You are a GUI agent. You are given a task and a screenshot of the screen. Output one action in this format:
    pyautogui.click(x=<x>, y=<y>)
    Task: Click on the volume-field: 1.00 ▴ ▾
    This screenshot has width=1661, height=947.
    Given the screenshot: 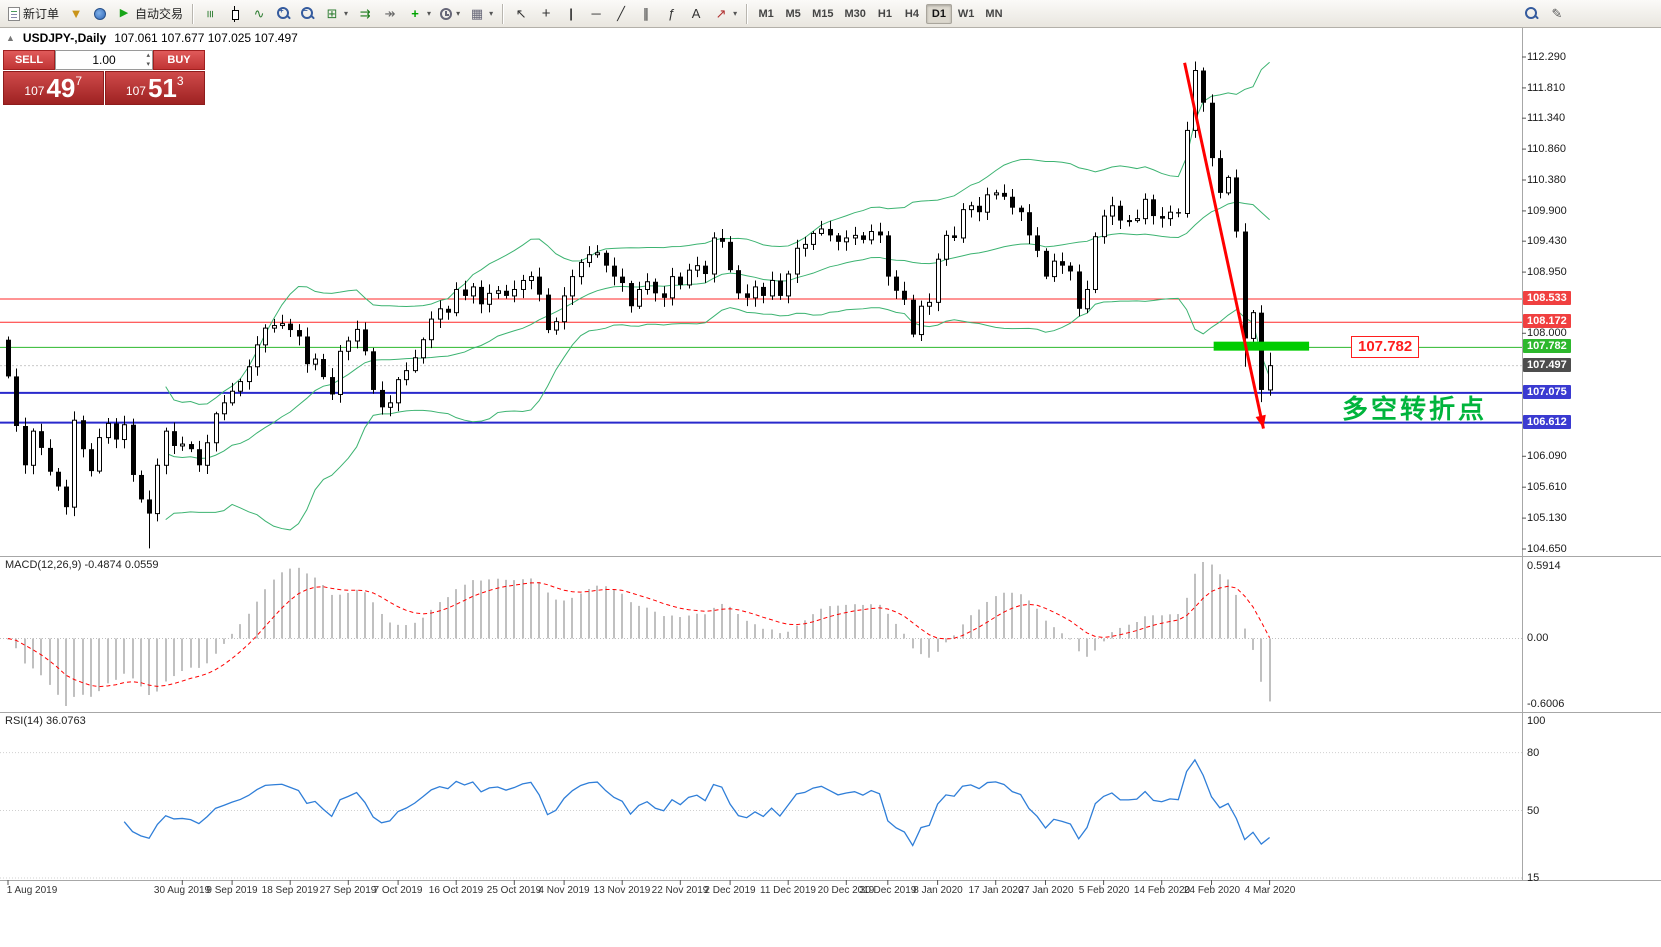 What is the action you would take?
    pyautogui.click(x=104, y=60)
    